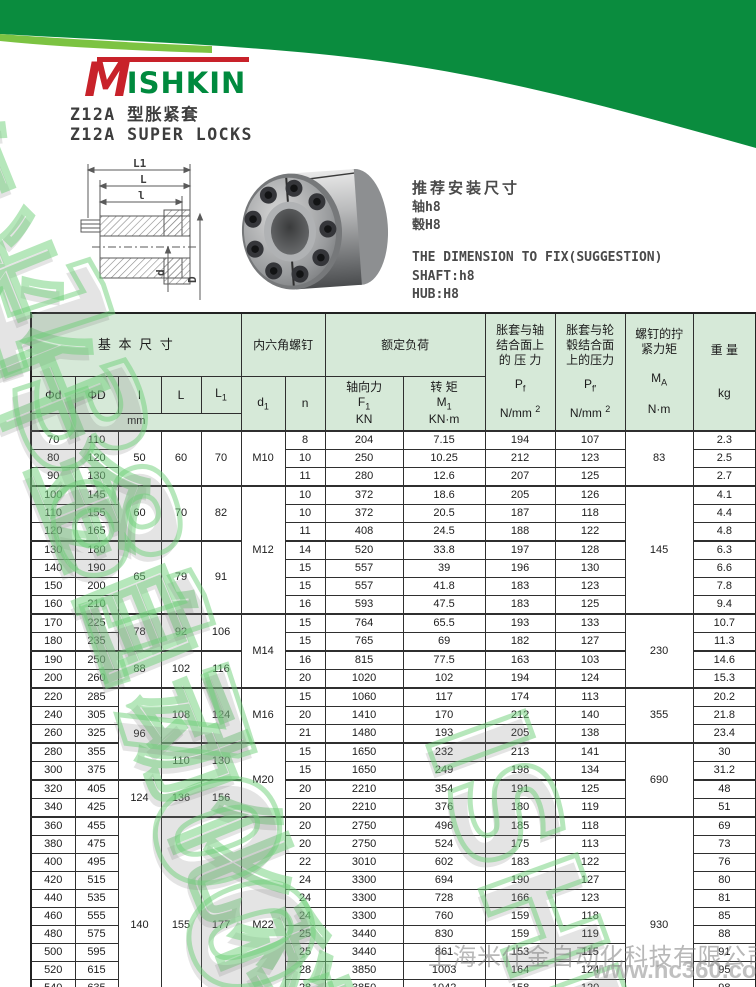  Describe the element at coordinates (393, 771) in the screenshot. I see `table-row: 300 375 15 1650 249 198 134 31.2` at that location.